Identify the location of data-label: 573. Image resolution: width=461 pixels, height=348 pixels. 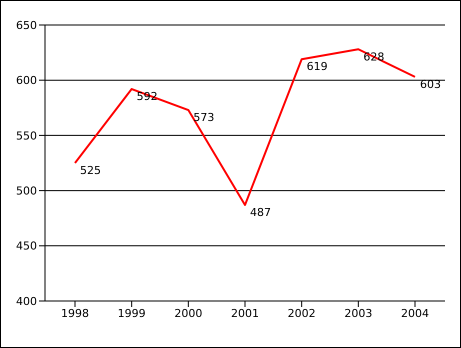
(203, 117).